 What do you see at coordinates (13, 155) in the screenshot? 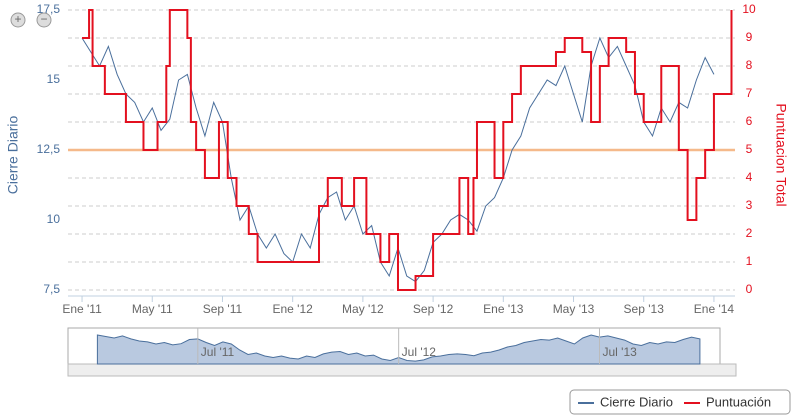
I see `y-axis-title: Cierre Diario` at bounding box center [13, 155].